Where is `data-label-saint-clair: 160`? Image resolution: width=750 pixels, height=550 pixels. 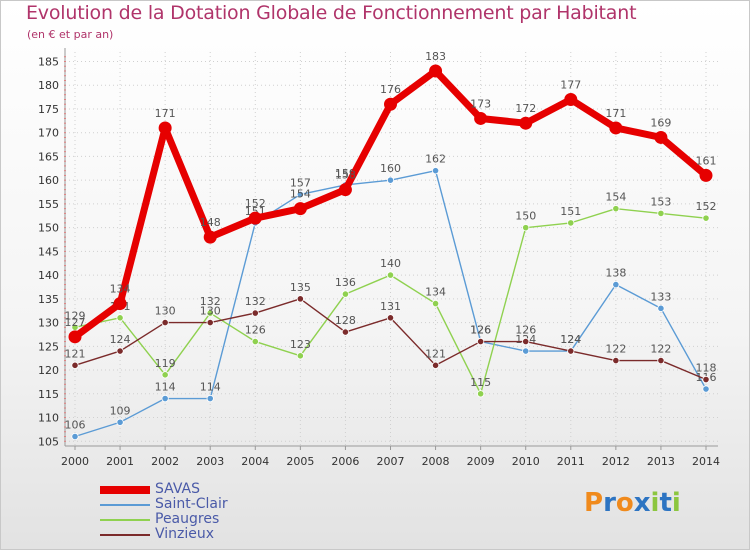
data-label-saint-clair: 160 is located at coordinates (390, 168).